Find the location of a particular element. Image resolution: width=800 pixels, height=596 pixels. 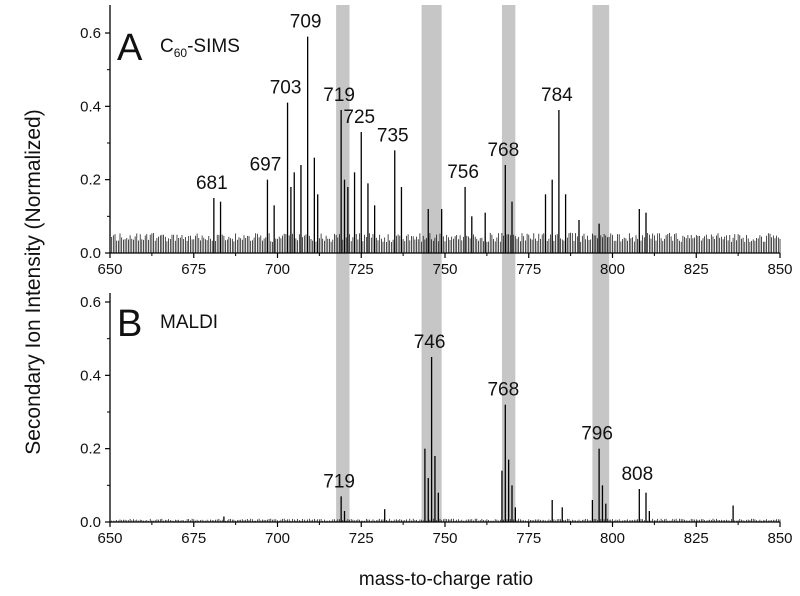

x-tick-label-a-0: 650 is located at coordinates (109, 269).